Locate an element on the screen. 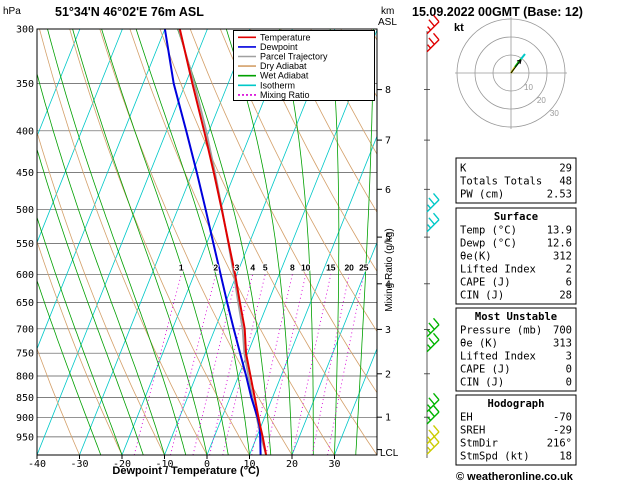  table-row-value: 216° is located at coordinates (559, 444).